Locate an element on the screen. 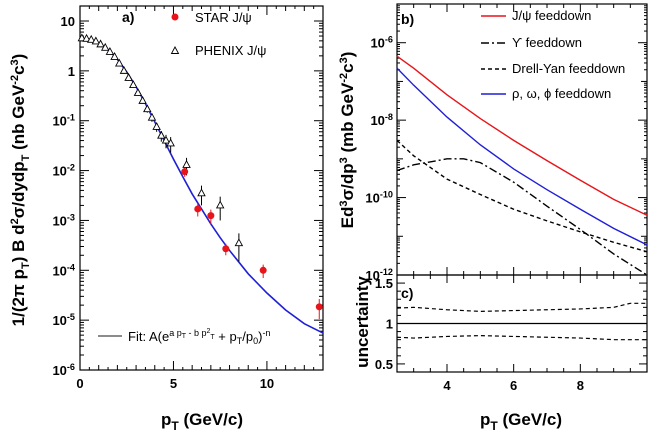 This screenshot has height=436, width=649. y-tick-label-a: 10⁻³ is located at coordinates (63, 220).